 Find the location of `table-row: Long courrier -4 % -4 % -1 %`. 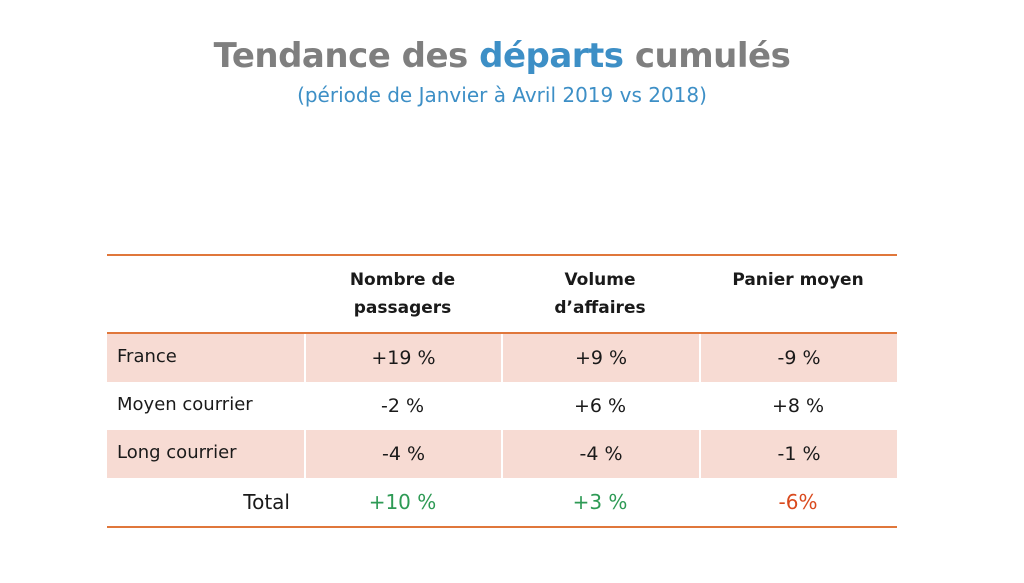

table-row: Long courrier -4 % -4 % -1 % is located at coordinates (502, 454).